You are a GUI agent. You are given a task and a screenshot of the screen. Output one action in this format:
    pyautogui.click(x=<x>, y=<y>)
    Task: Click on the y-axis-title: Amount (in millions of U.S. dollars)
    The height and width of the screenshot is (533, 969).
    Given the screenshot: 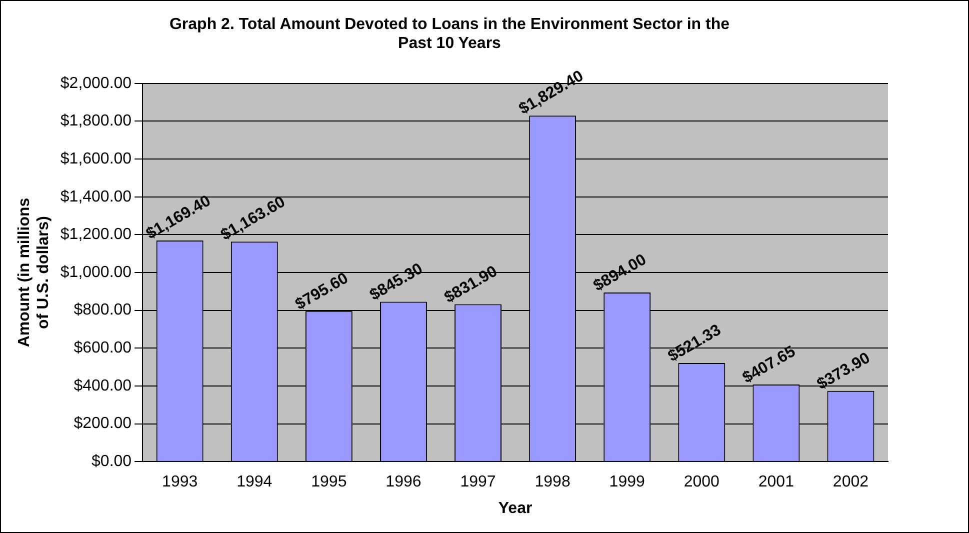 What is the action you would take?
    pyautogui.click(x=34, y=273)
    